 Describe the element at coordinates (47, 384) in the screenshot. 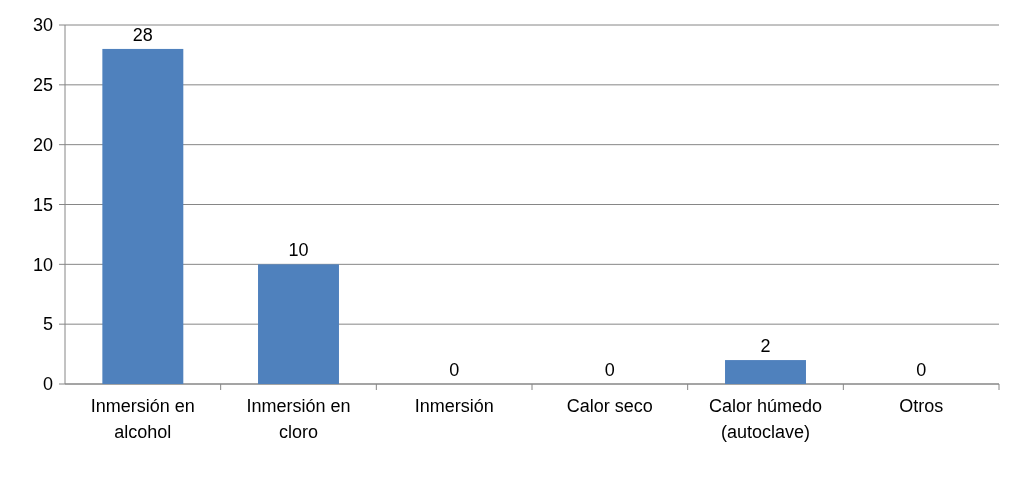

I see `y-tick-label: 0` at that location.